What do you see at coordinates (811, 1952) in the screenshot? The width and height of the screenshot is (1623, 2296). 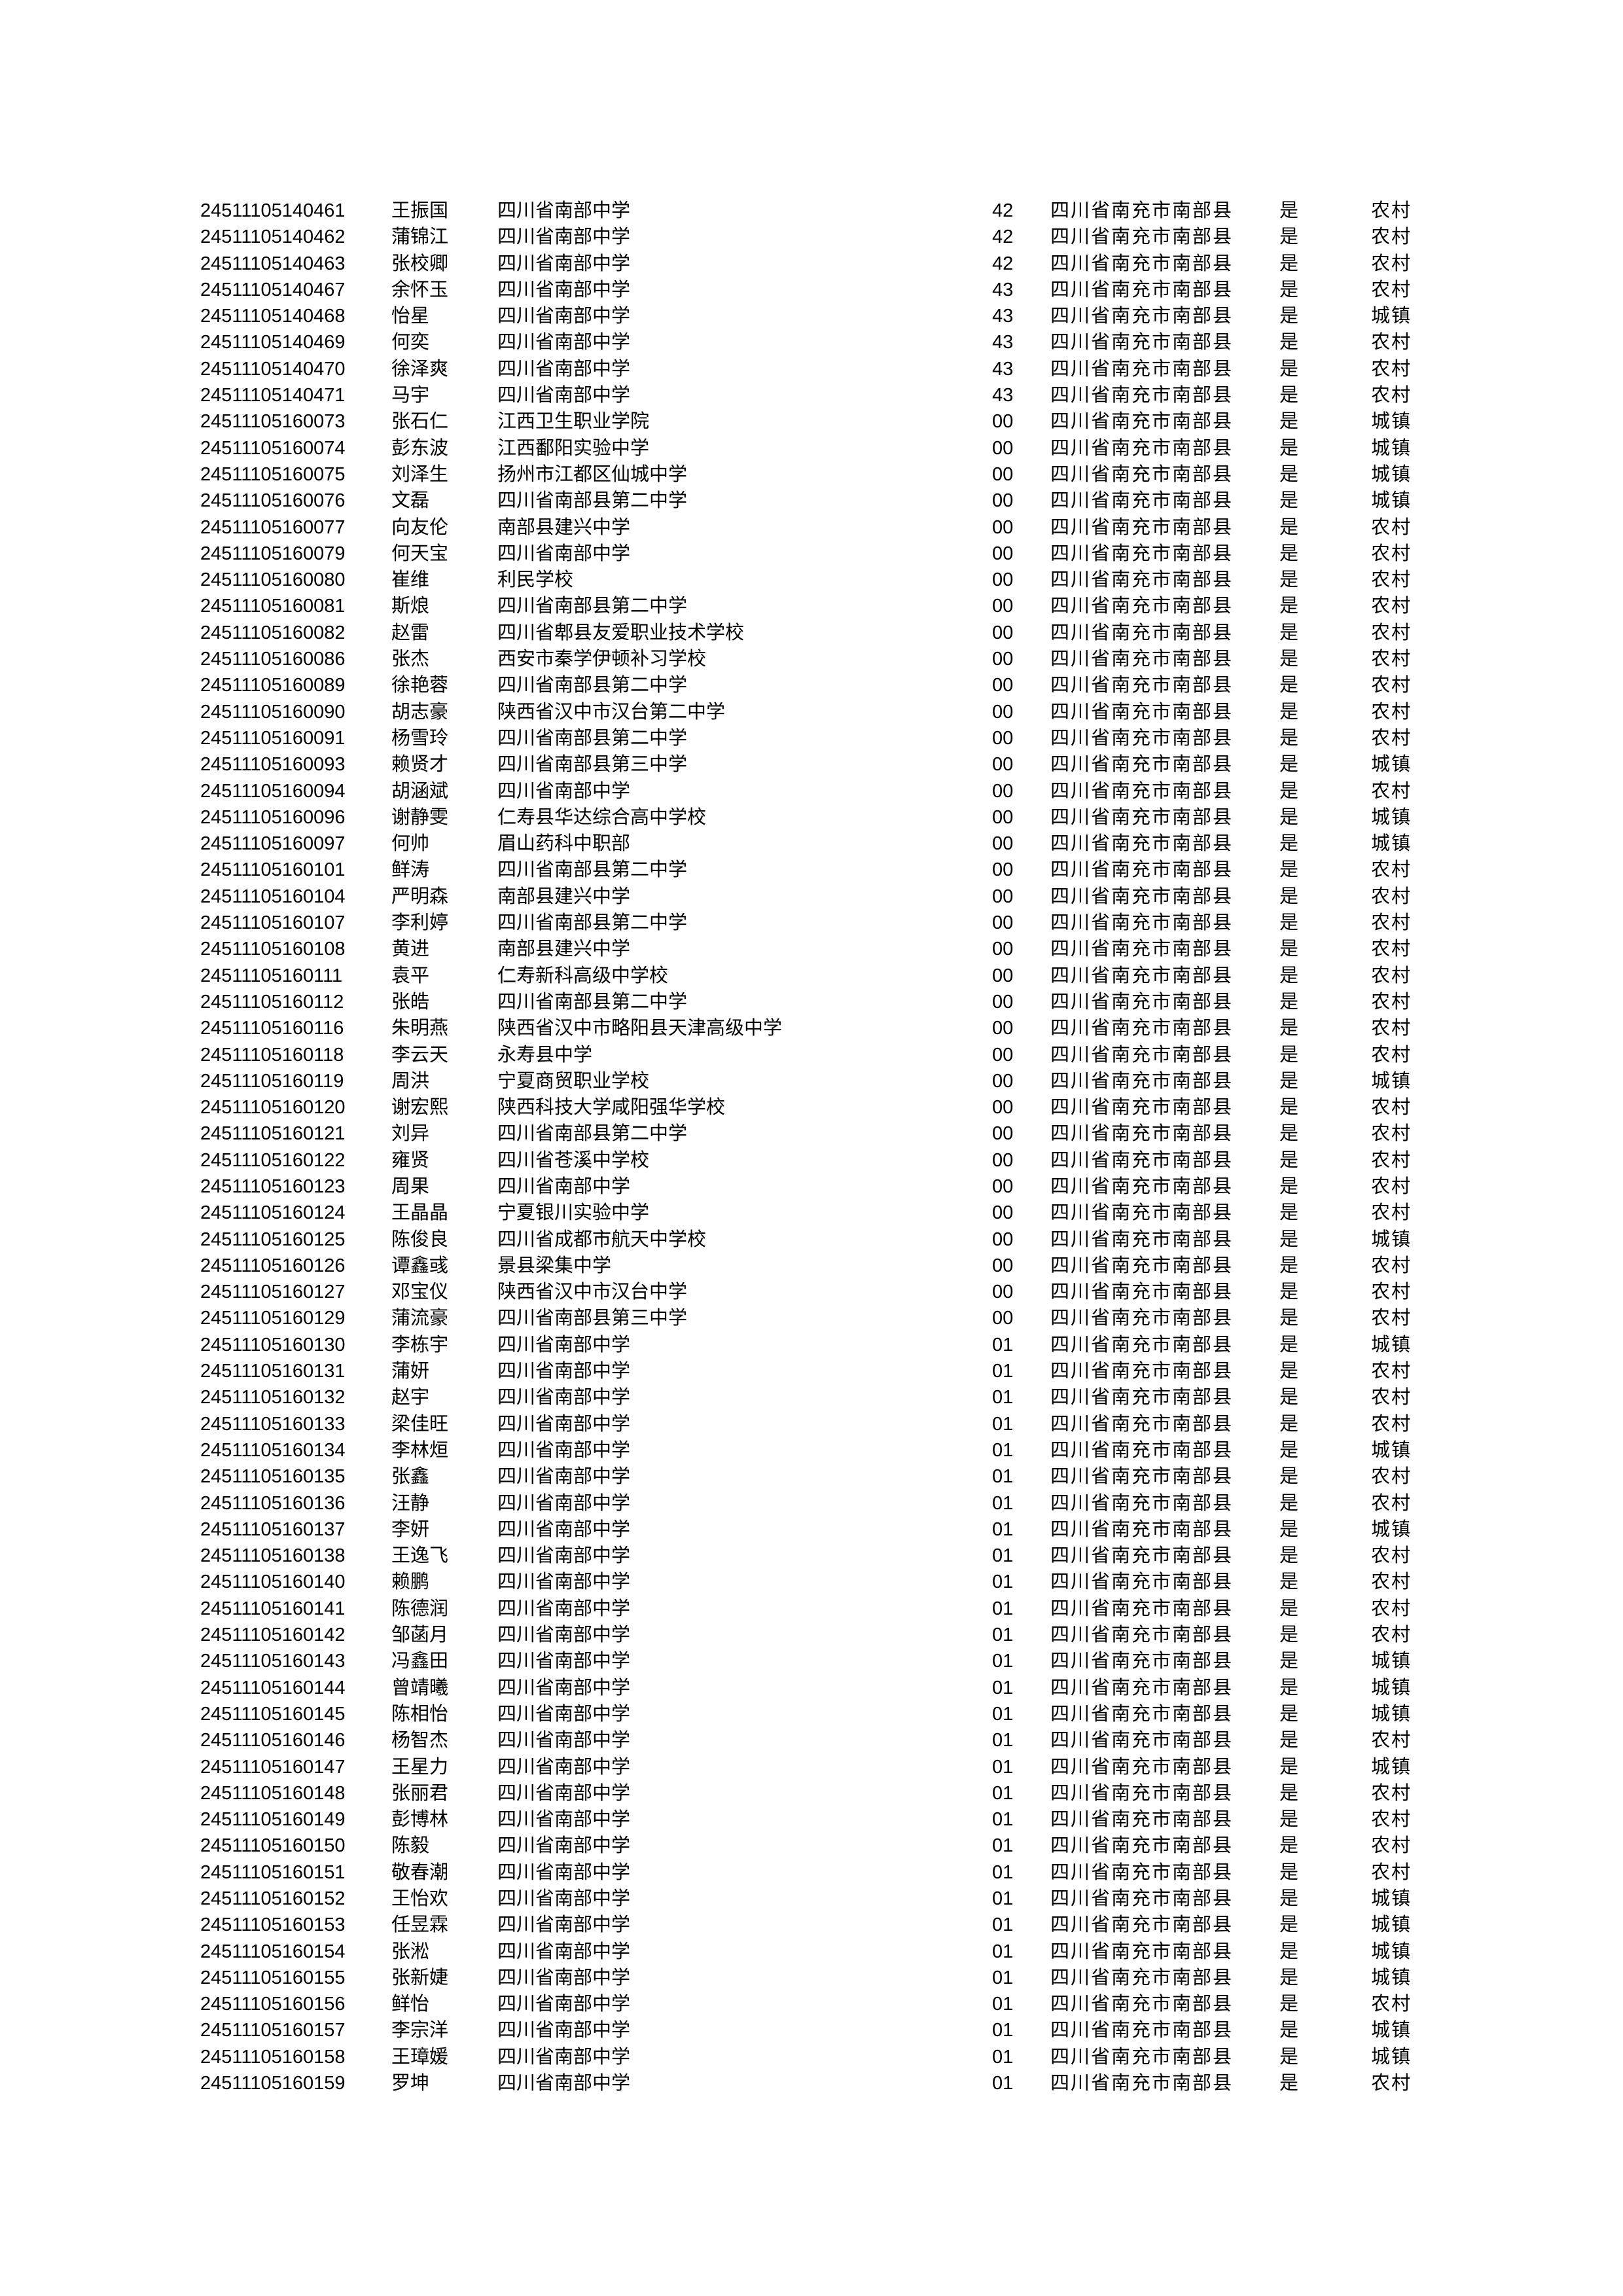 I see `table-row: 24511105160154 张淞 四川省南部中学 01 四川省南充市南部县 是 城镇` at bounding box center [811, 1952].